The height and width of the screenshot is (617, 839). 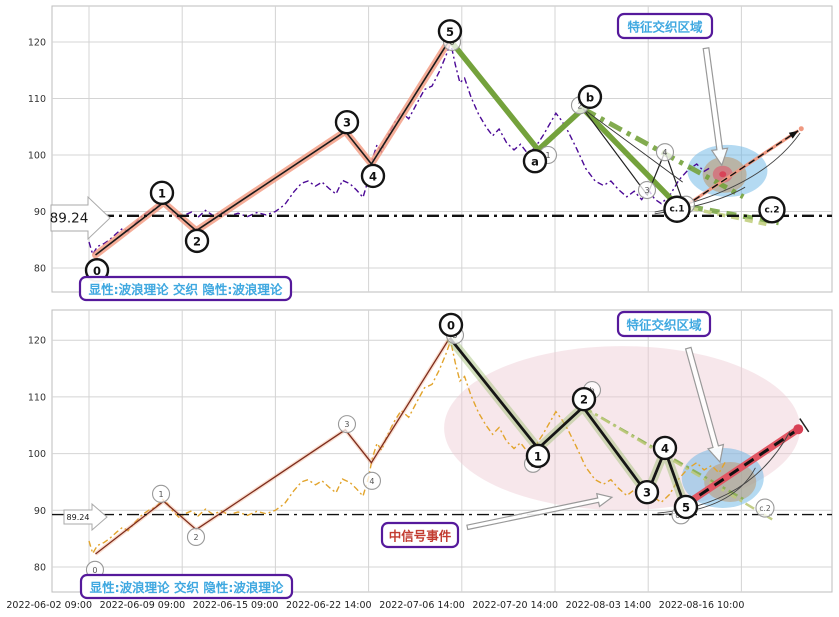 I want to click on bottom-threshold-tag: 89.24, so click(x=85, y=517).